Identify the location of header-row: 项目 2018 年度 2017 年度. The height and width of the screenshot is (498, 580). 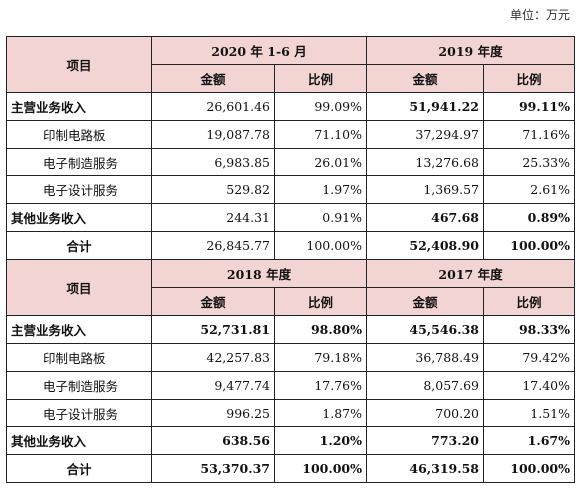
(290, 287).